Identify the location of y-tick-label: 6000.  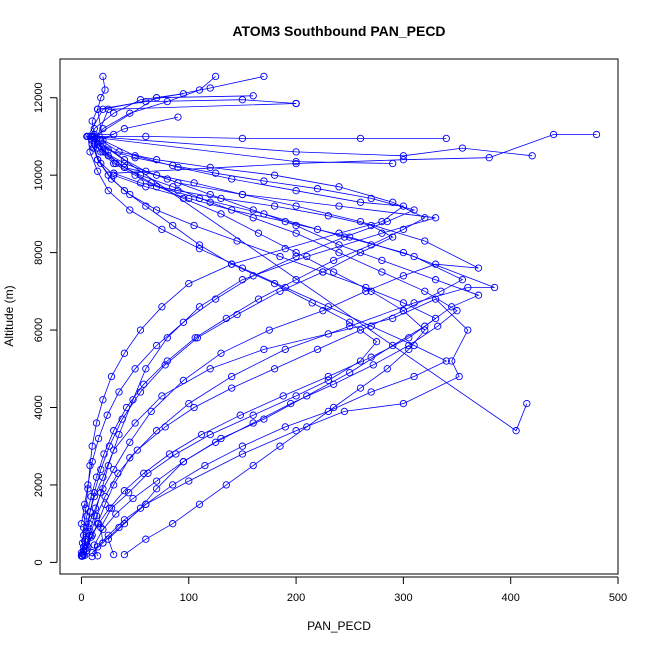
(39, 330).